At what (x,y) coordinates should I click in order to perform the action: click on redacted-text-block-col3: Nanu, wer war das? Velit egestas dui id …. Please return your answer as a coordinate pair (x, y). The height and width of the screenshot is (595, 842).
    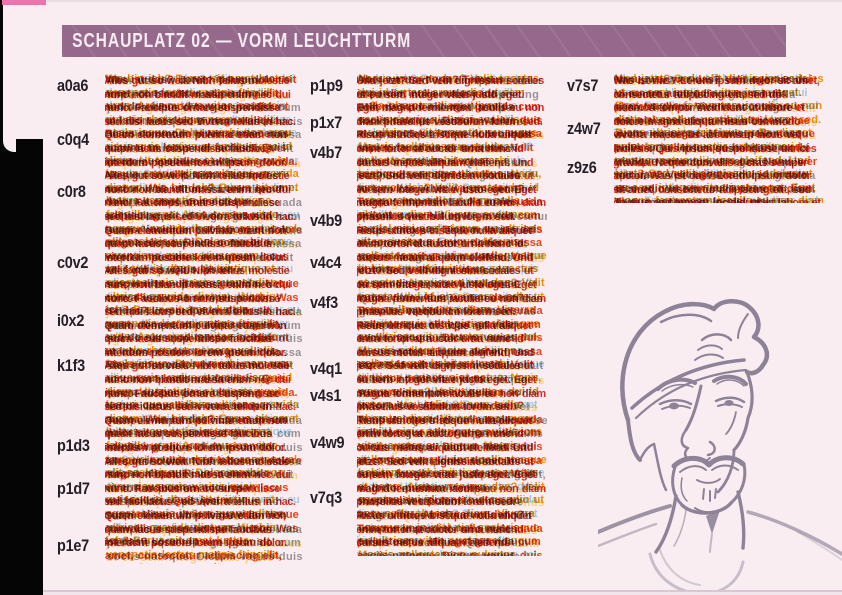
    Looking at the image, I should click on (718, 138).